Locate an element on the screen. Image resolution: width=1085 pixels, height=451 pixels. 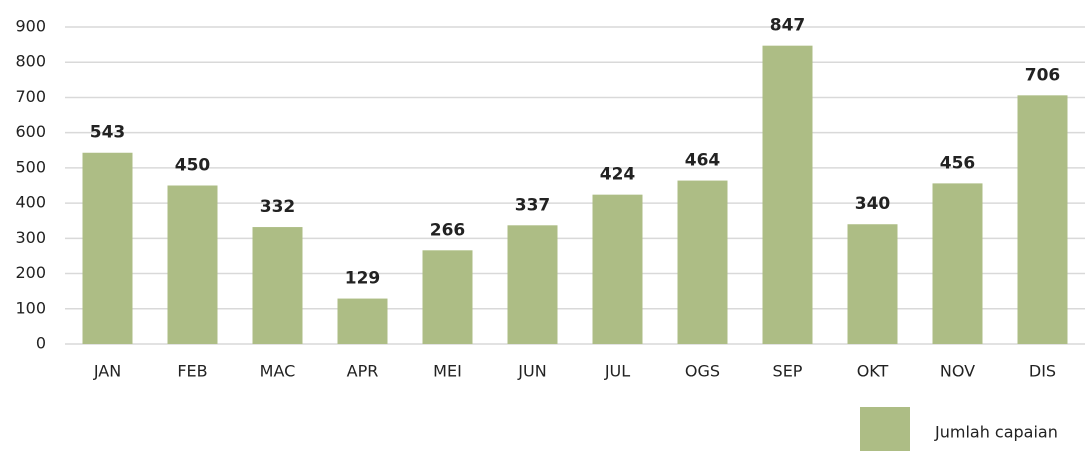
y-tick-label: 300 is located at coordinates (30, 237).